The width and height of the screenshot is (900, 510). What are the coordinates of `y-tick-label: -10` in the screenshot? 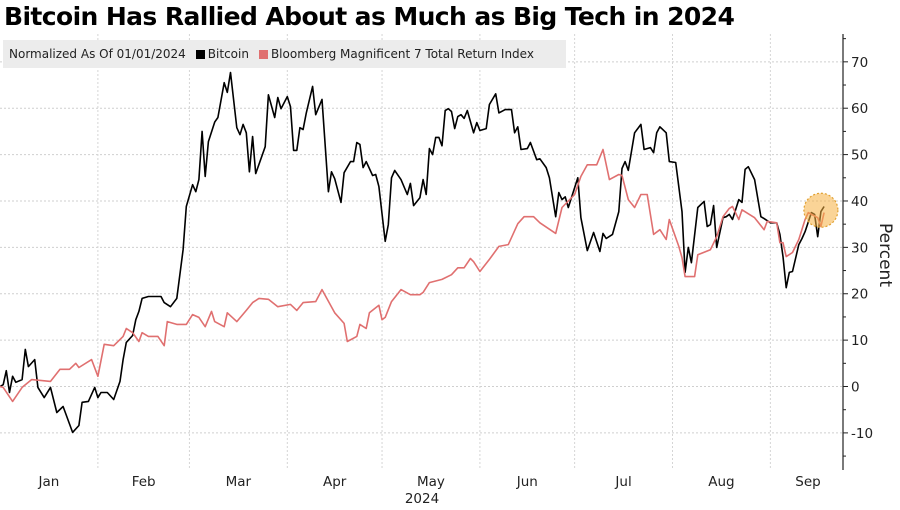 It's located at (862, 434).